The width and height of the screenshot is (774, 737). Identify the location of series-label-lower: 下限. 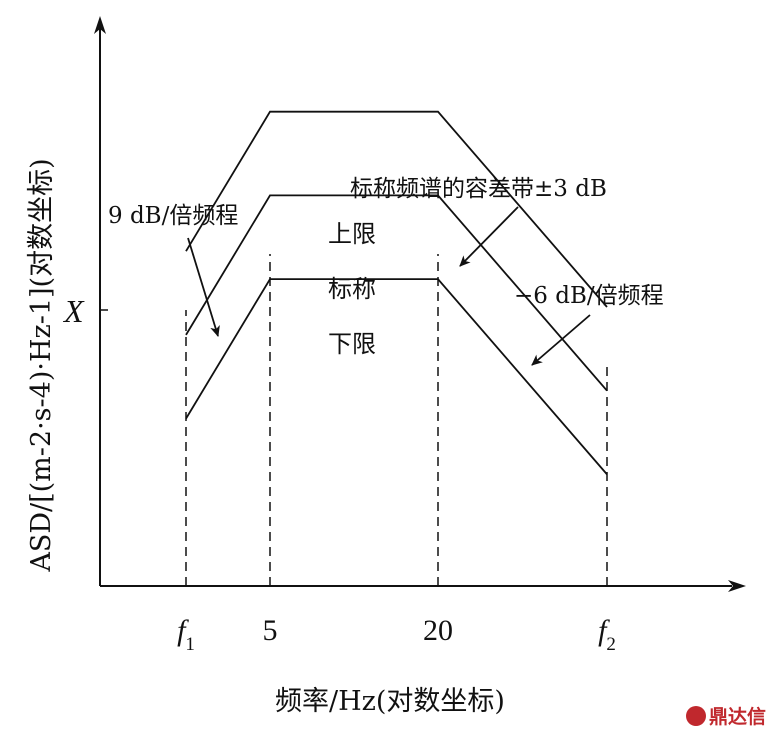
(352, 344).